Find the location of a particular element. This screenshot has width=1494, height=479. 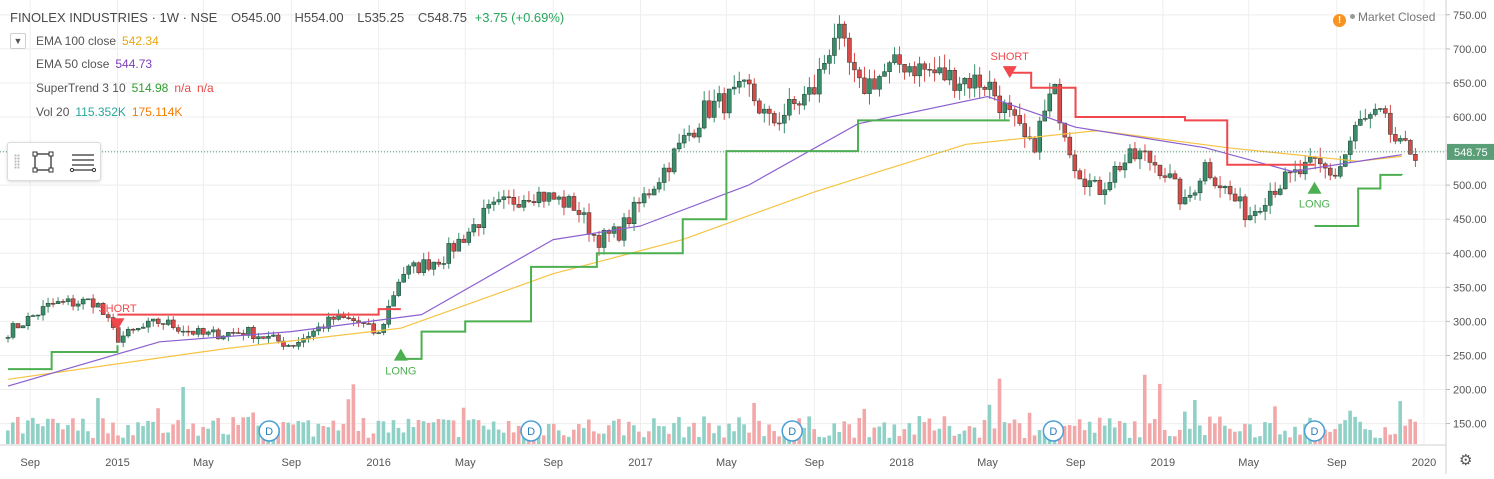

supertrend-up-line is located at coordinates (1358, 200).